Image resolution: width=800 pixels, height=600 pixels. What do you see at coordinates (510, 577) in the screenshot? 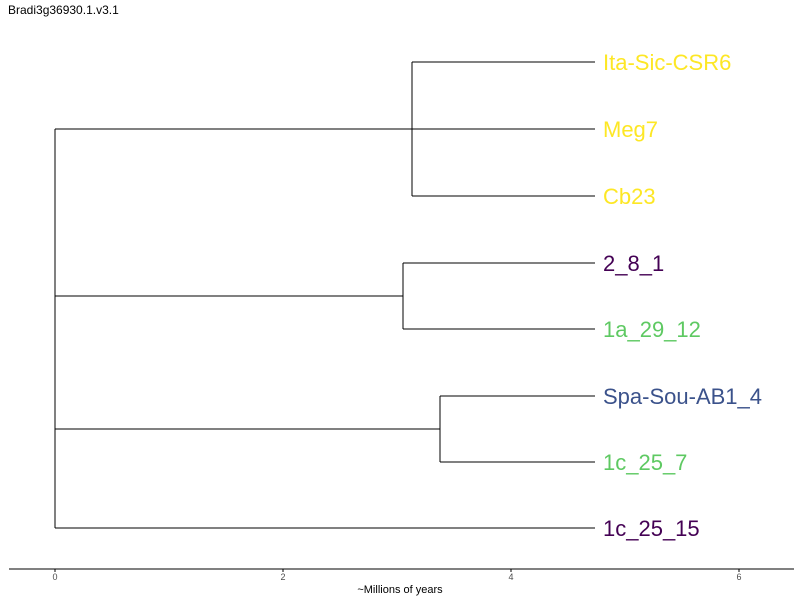
I see `axis-tick-label: 4` at bounding box center [510, 577].